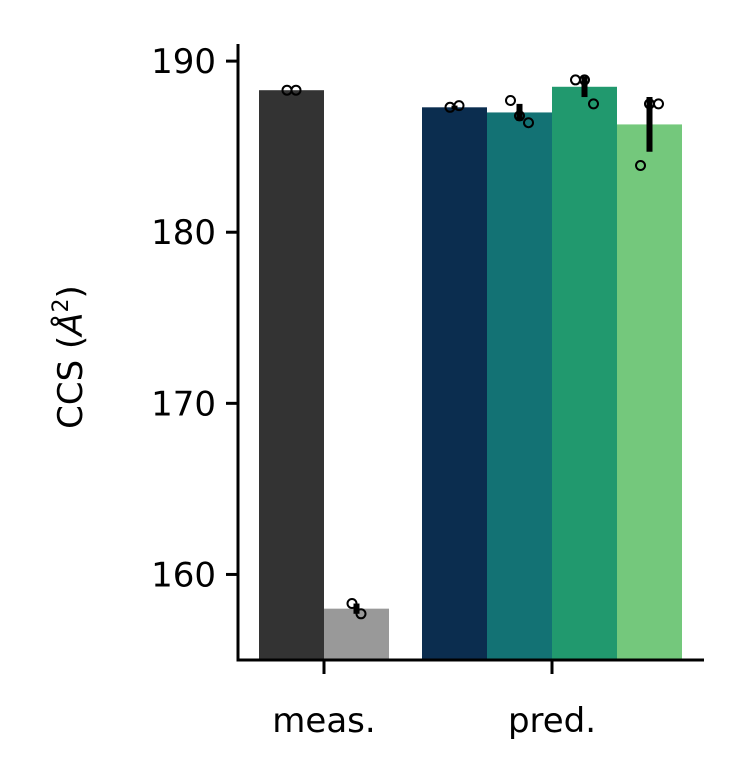 The height and width of the screenshot is (782, 742). What do you see at coordinates (71, 291) in the screenshot?
I see `y-axis-title-suffix: )` at bounding box center [71, 291].